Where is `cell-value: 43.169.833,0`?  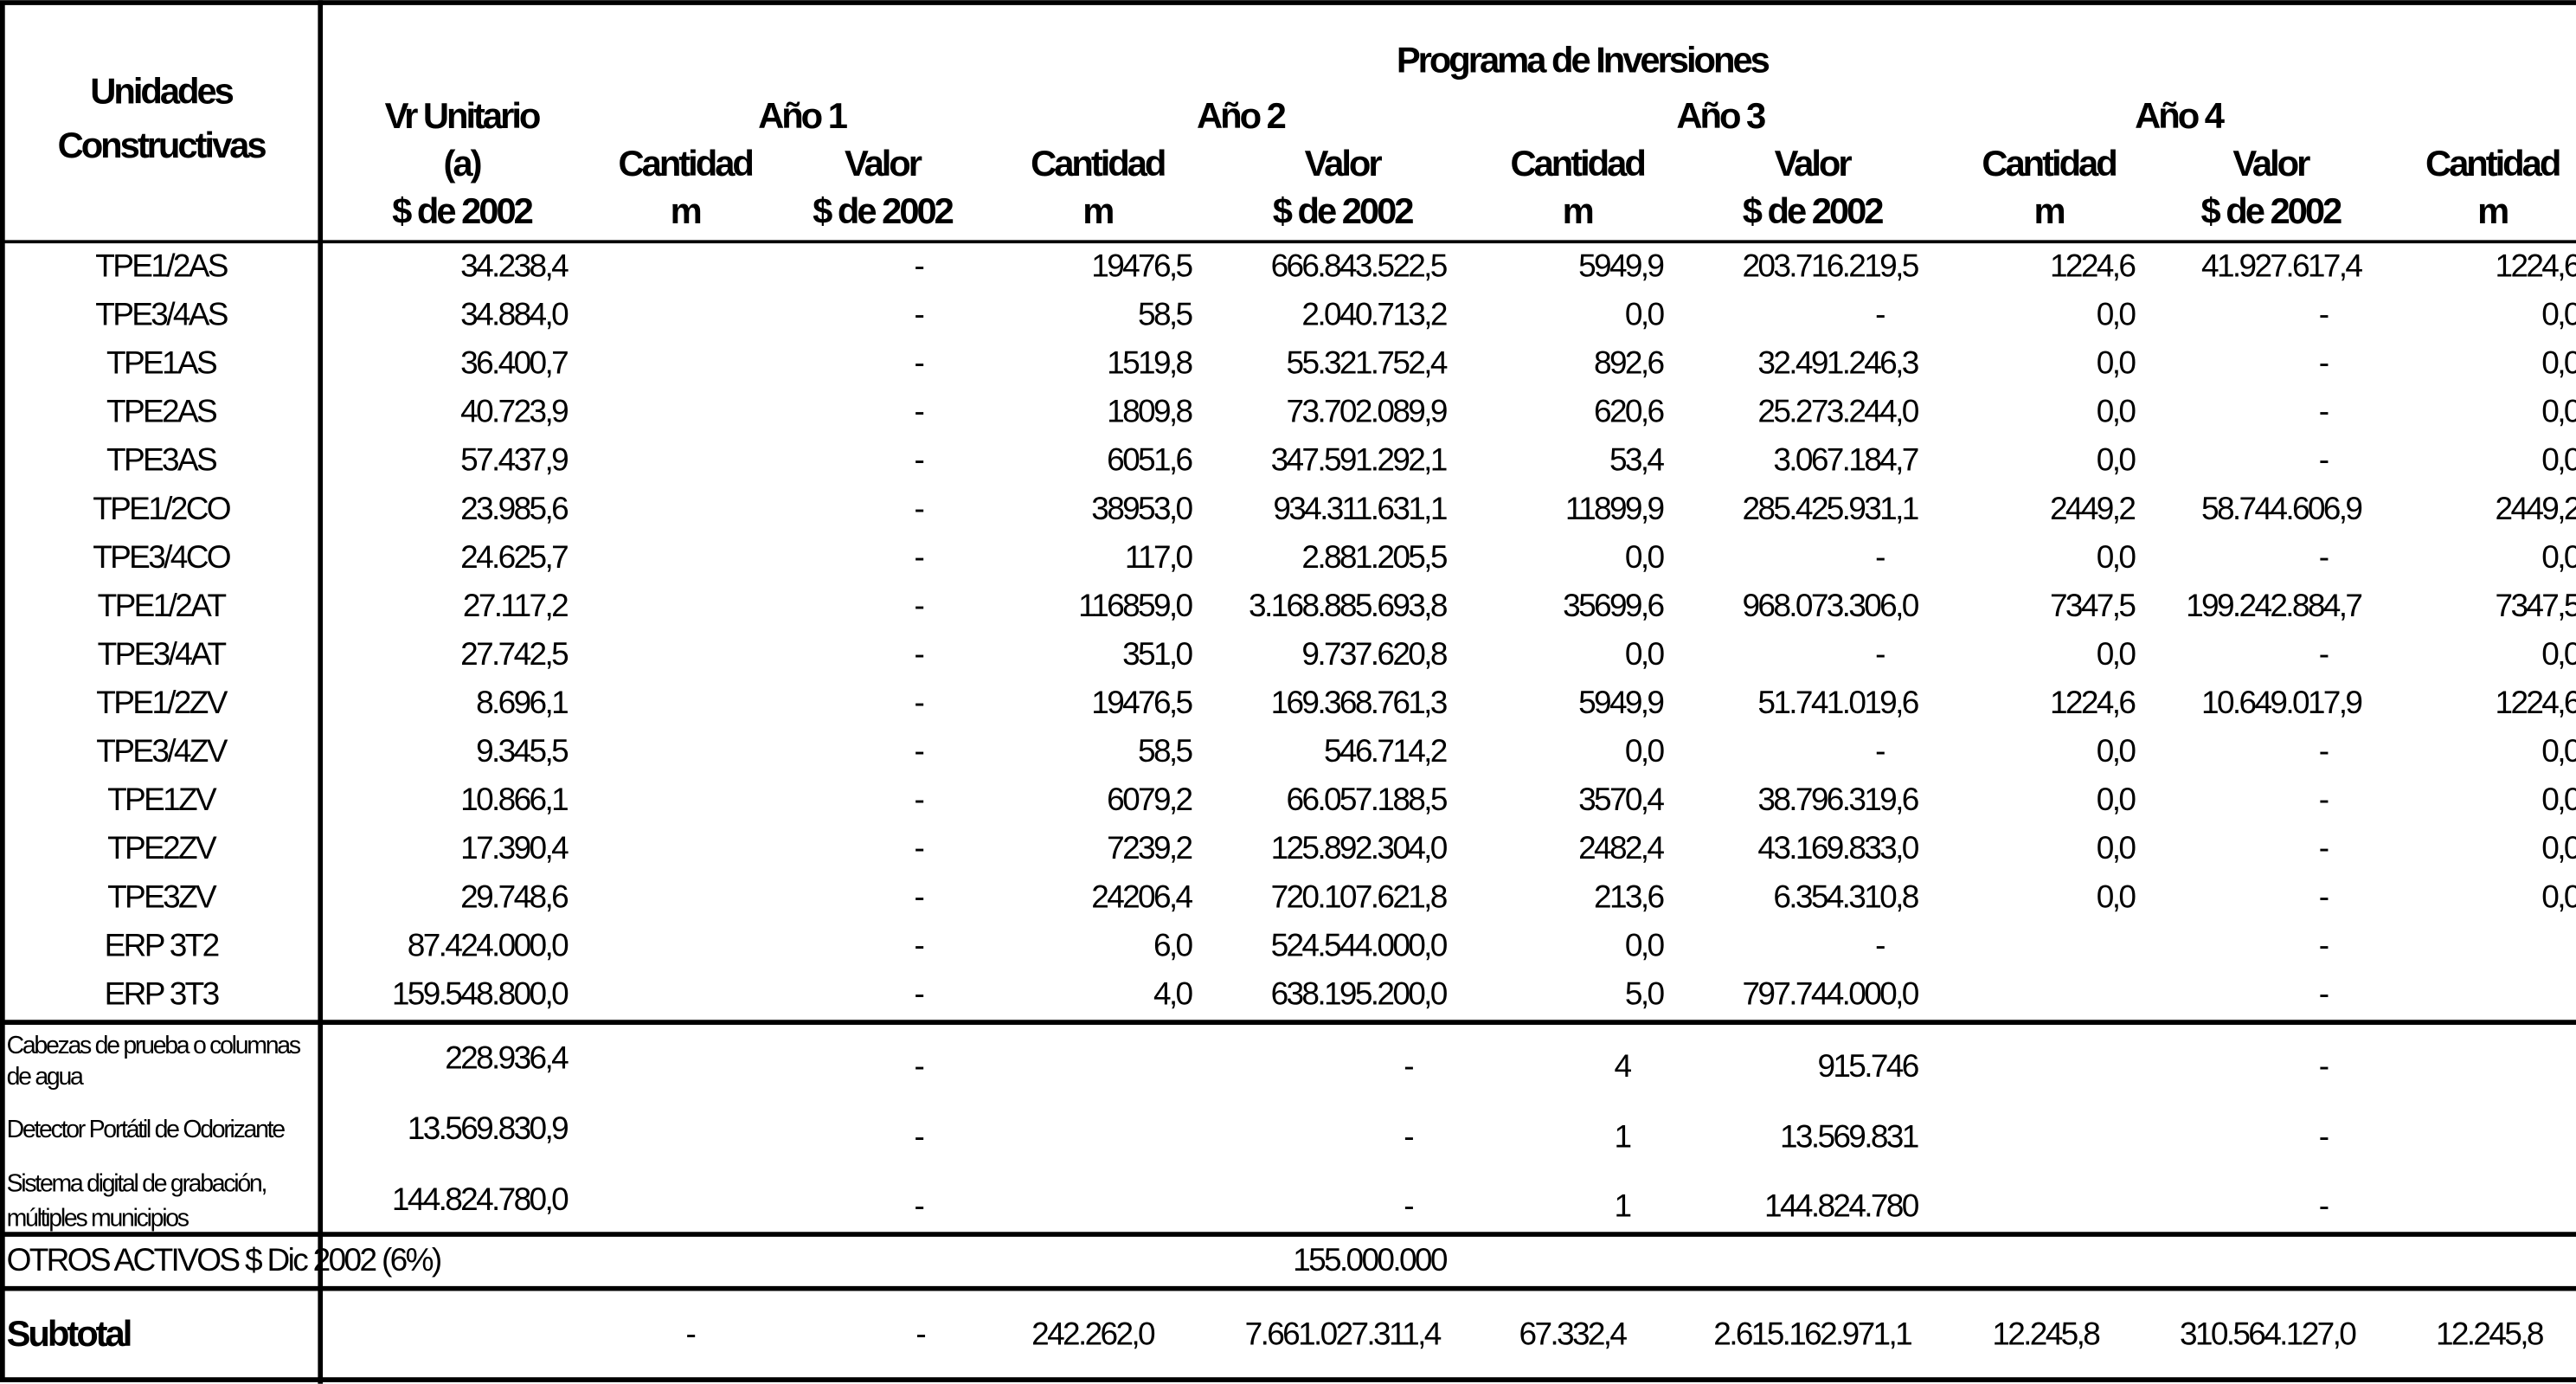
cell-value: 43.169.833,0 is located at coordinates (1837, 848).